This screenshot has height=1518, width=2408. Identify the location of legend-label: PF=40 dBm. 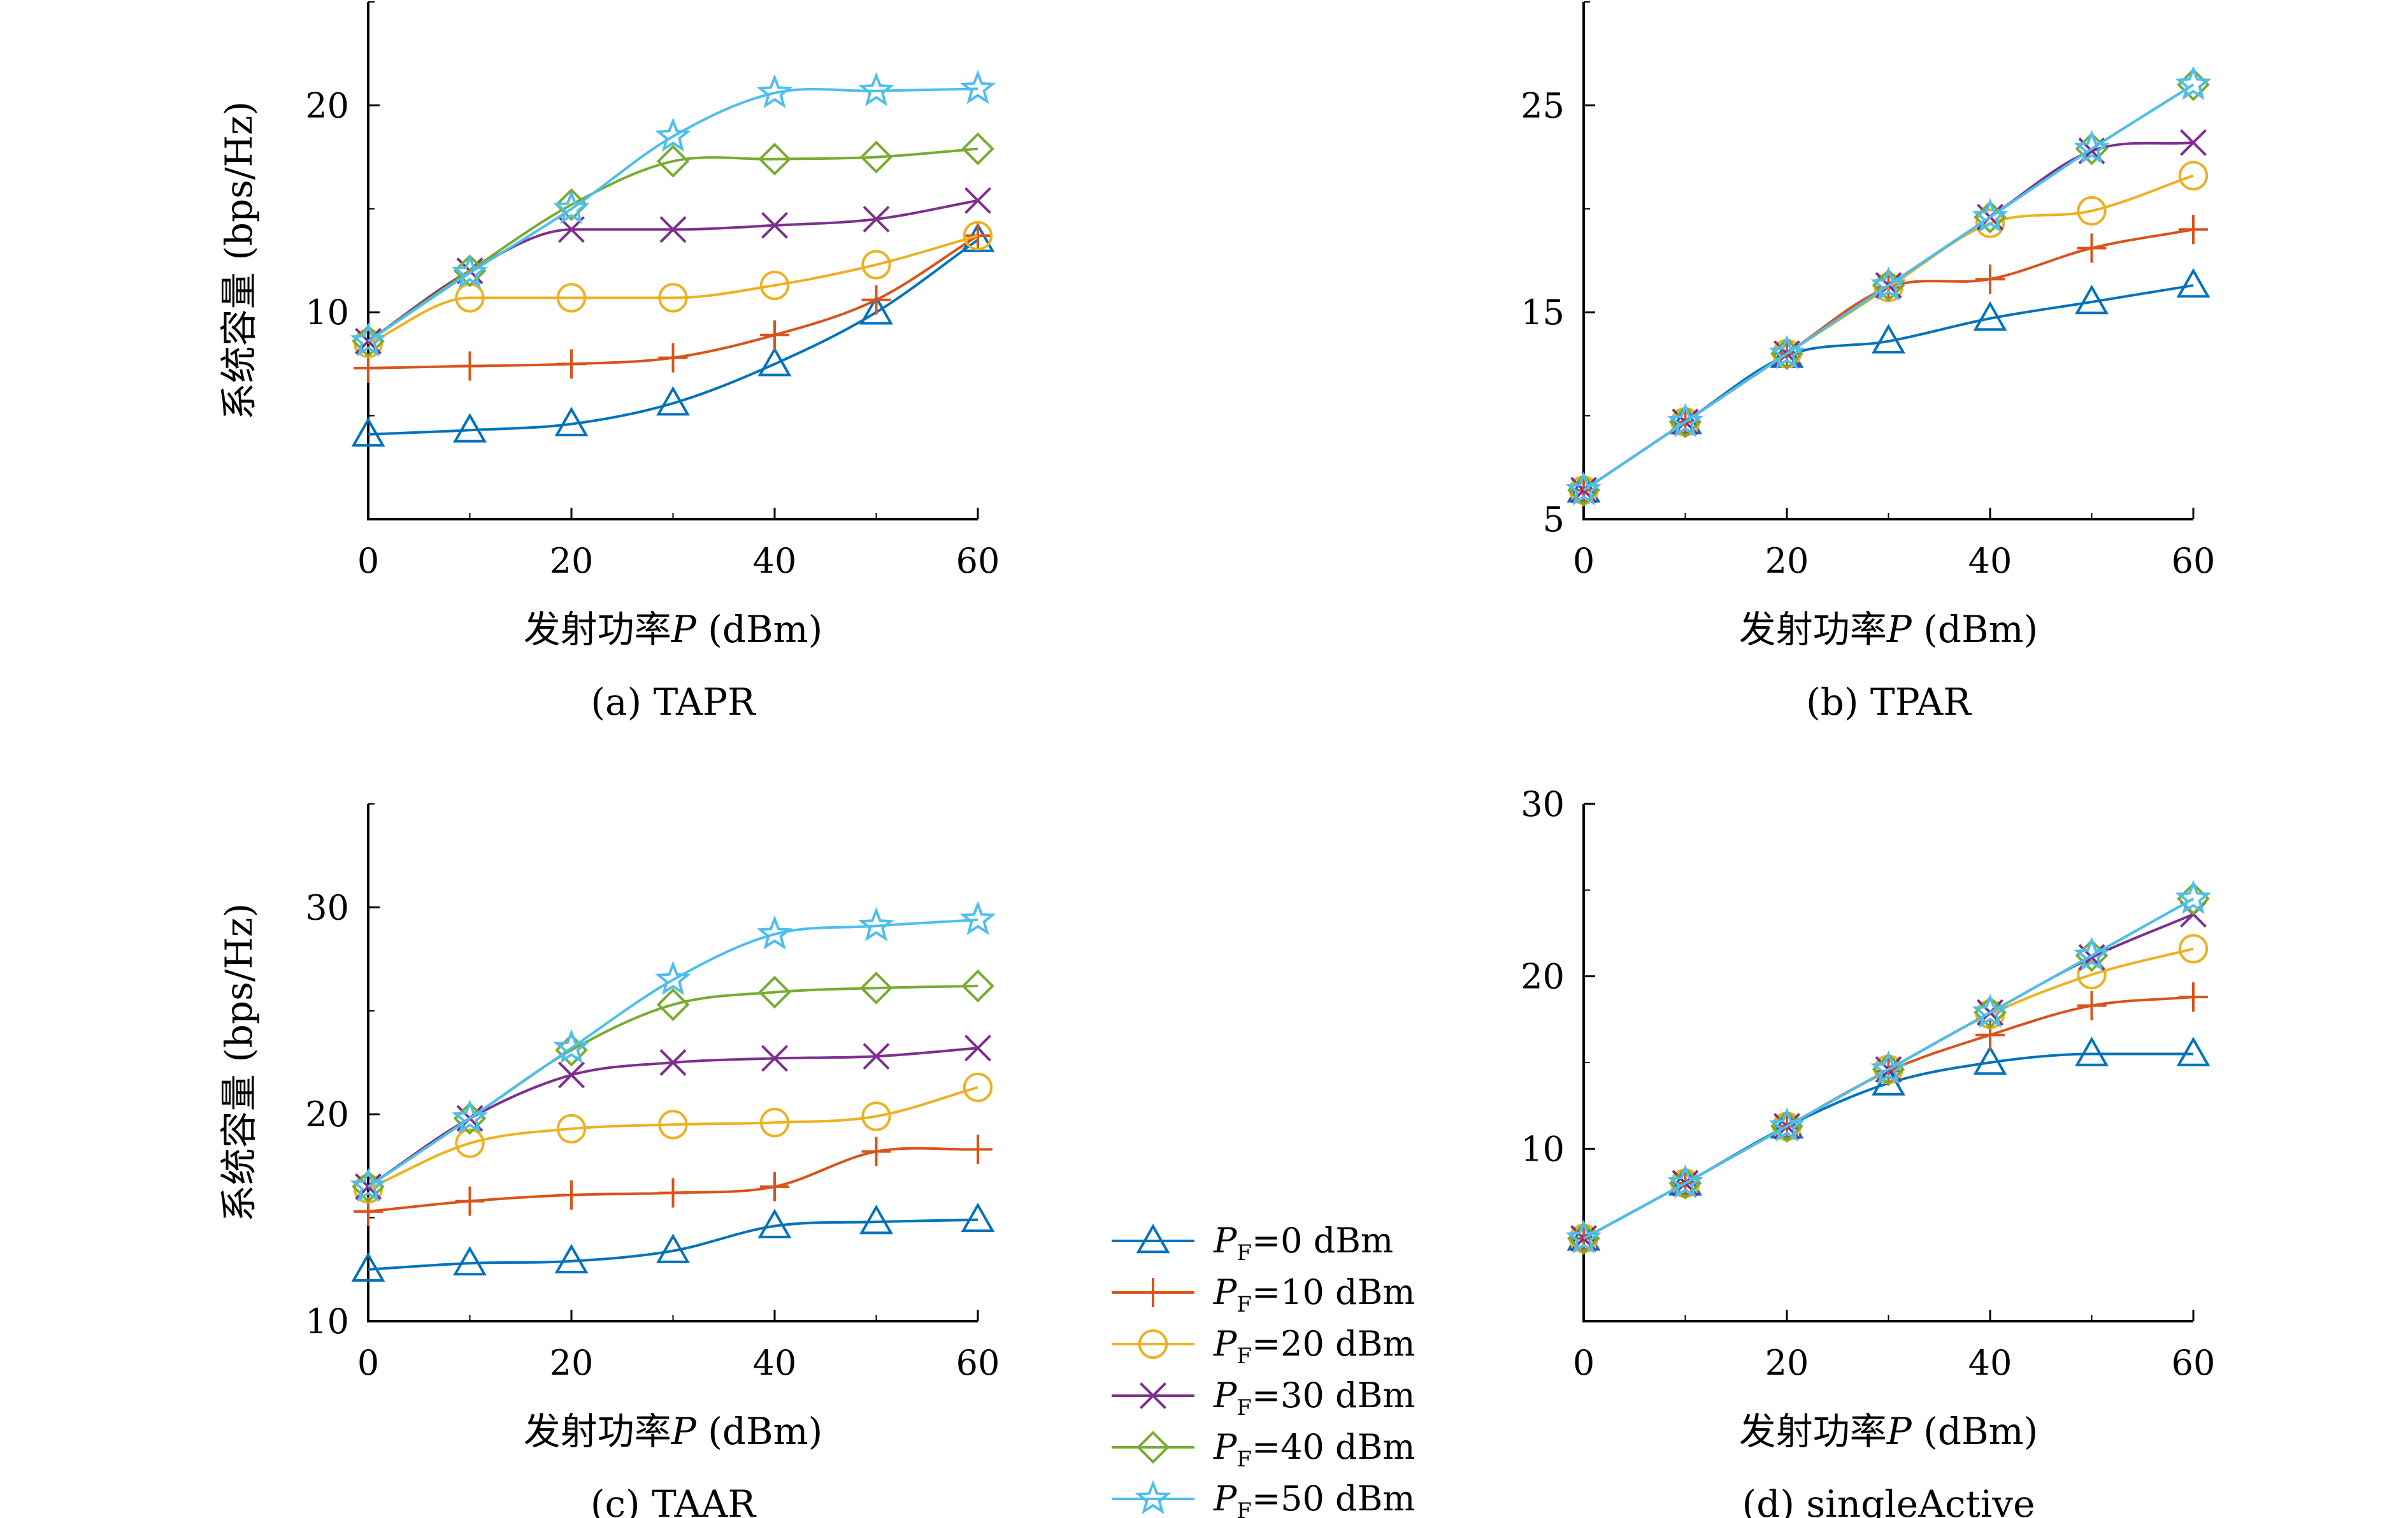
(1314, 1449).